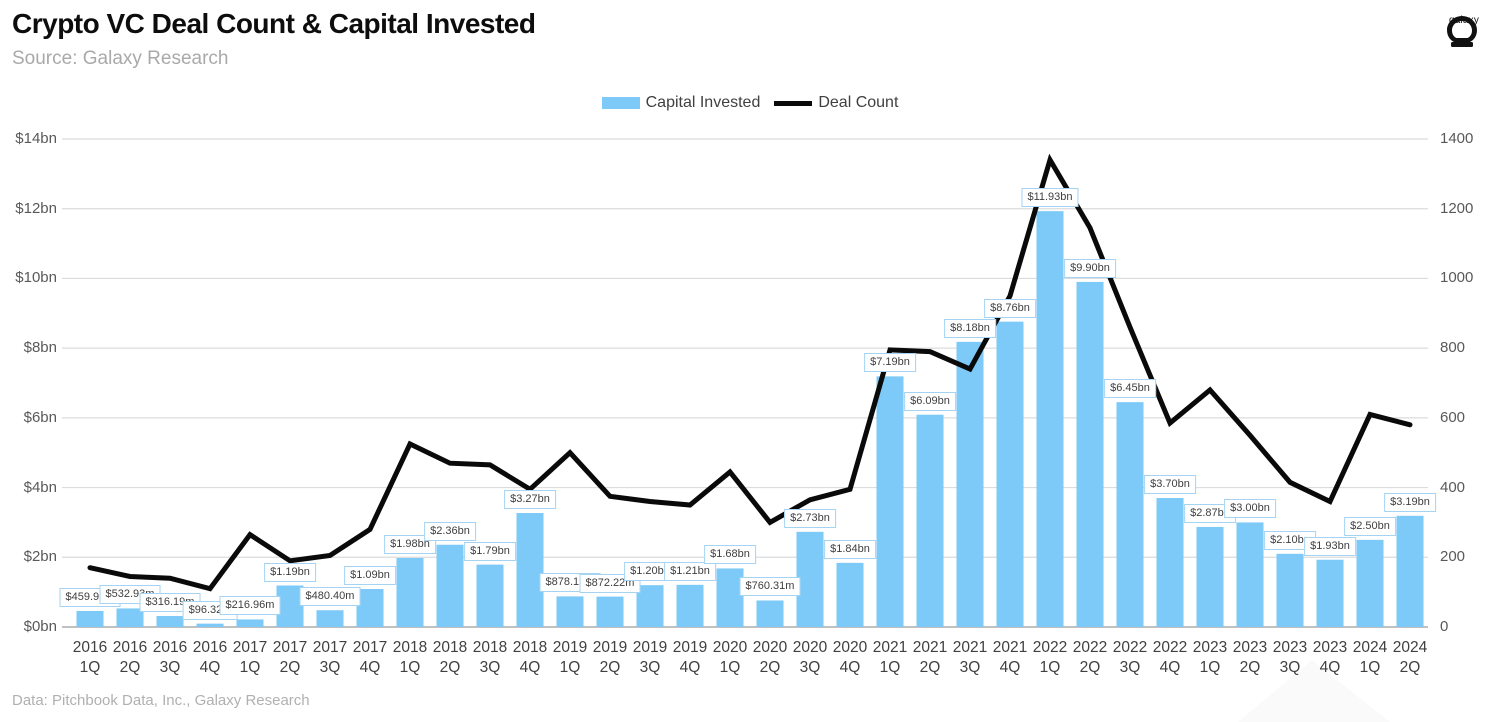 Image resolution: width=1500 pixels, height=722 pixels. I want to click on bar-value-label: $216.96m, so click(250, 606).